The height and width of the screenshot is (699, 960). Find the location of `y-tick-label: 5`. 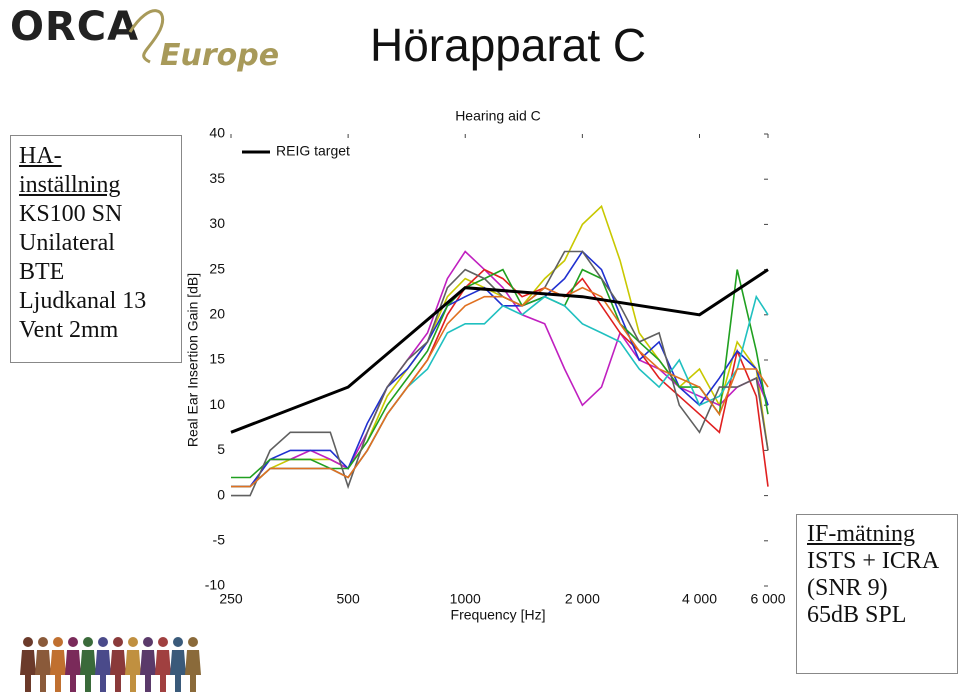

y-tick-label: 5 is located at coordinates (221, 449).